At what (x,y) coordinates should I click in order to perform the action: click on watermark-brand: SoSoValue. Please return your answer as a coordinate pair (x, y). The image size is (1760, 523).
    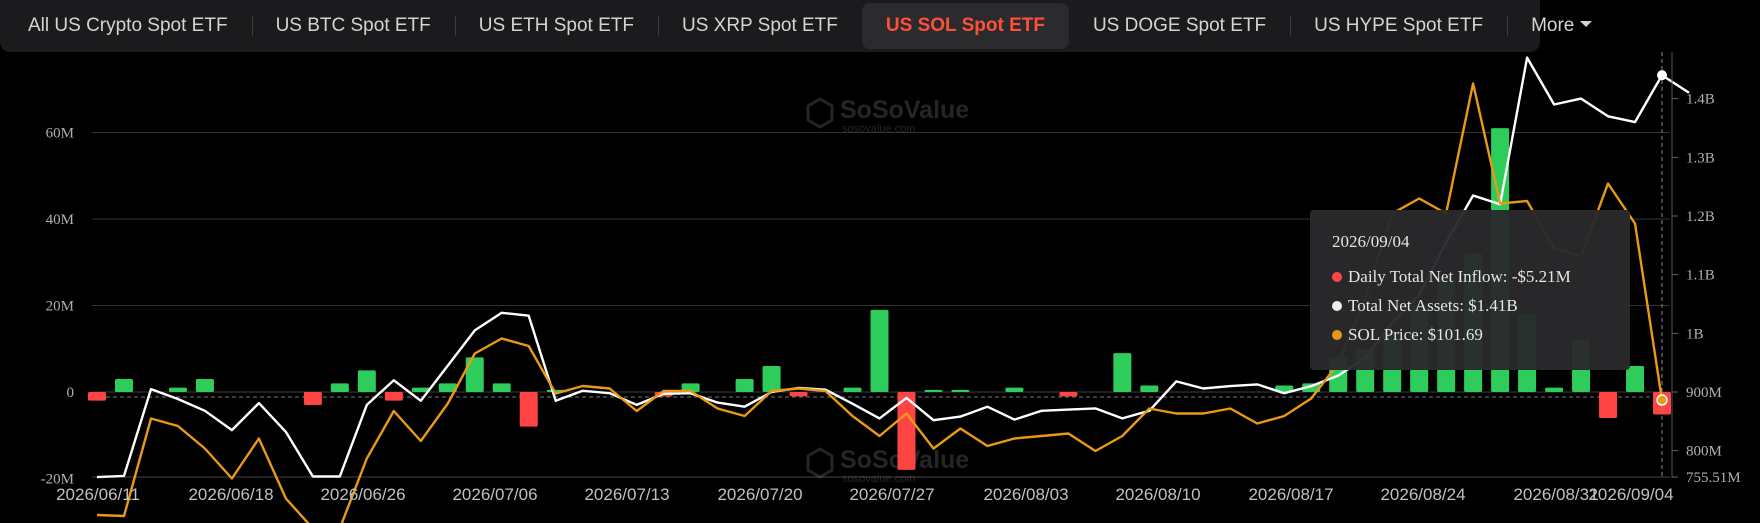
    Looking at the image, I should click on (904, 110).